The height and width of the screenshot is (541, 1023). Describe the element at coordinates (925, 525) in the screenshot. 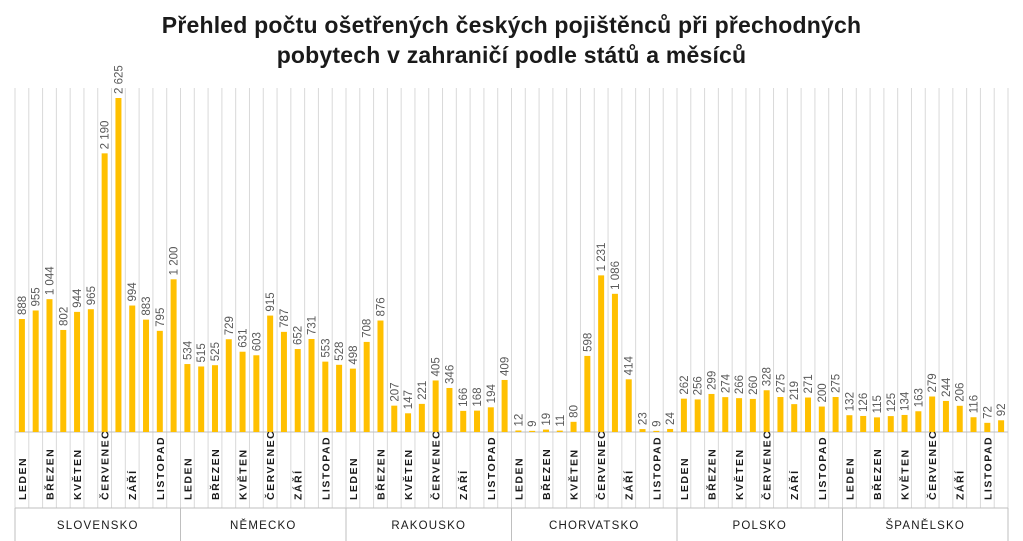

I see `group-label: ŠPANĚLSKO` at that location.